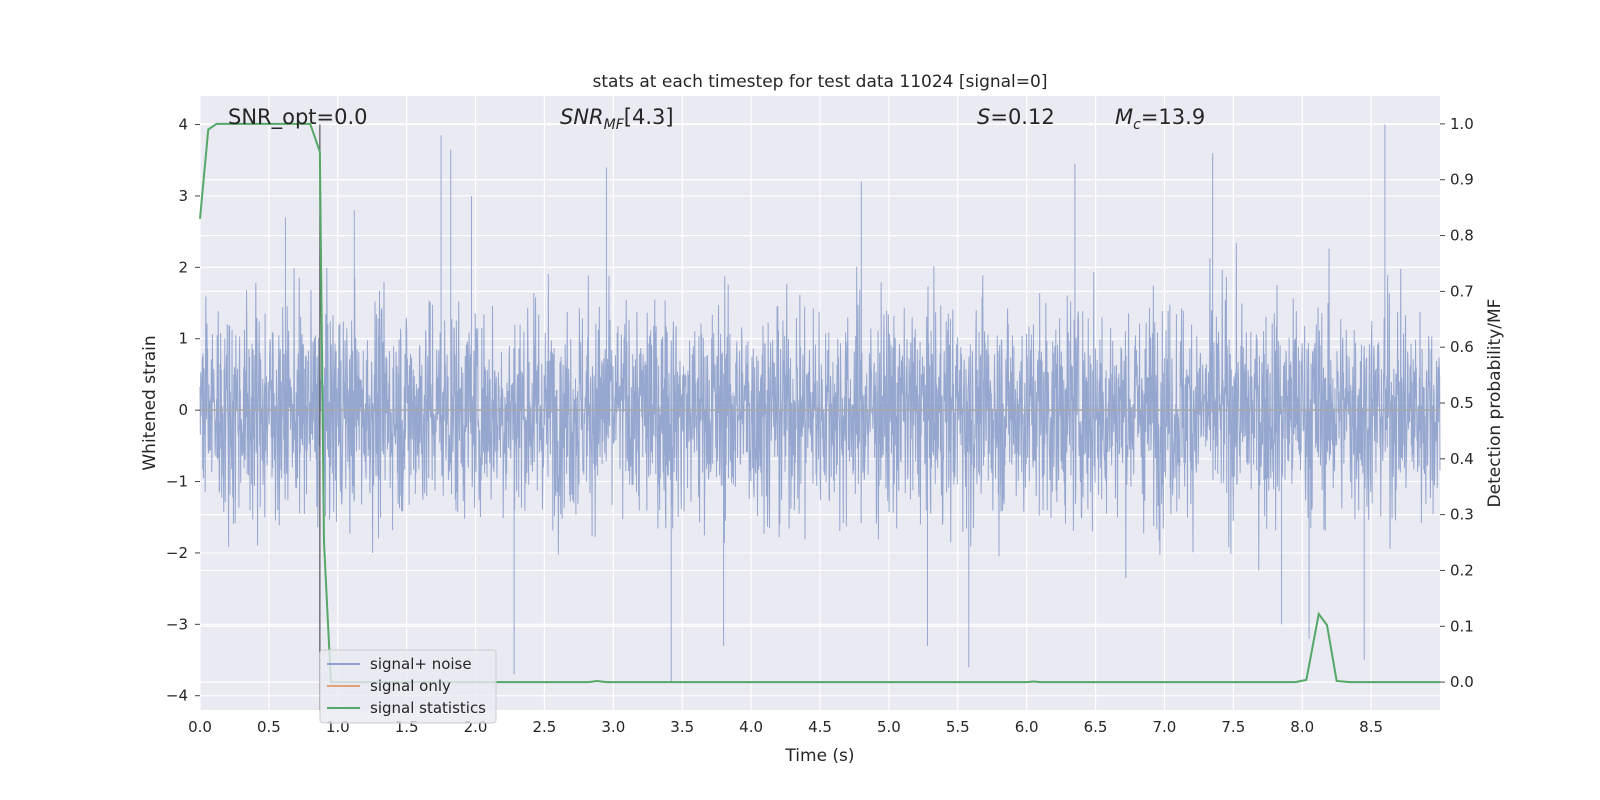 This screenshot has width=1600, height=800. I want to click on y-tick-label: 2, so click(183, 267).